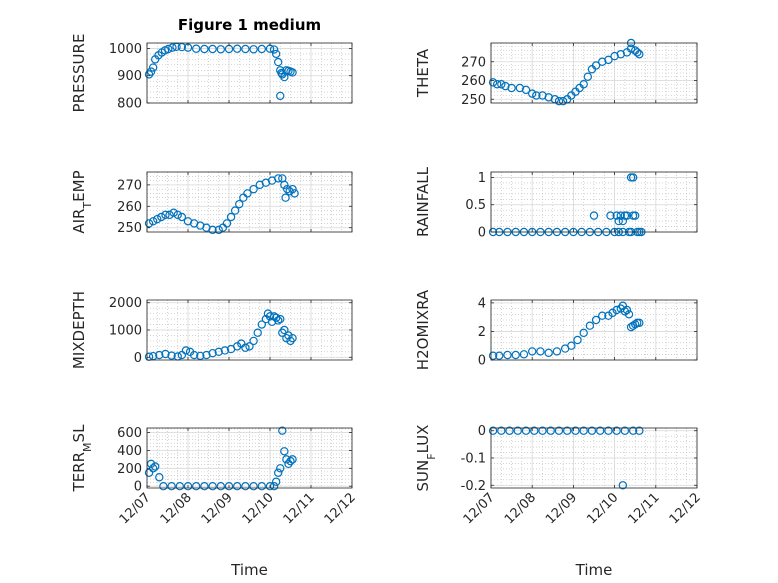 The width and height of the screenshot is (778, 583). Describe the element at coordinates (129, 451) in the screenshot. I see `y-tick-label: 400` at that location.